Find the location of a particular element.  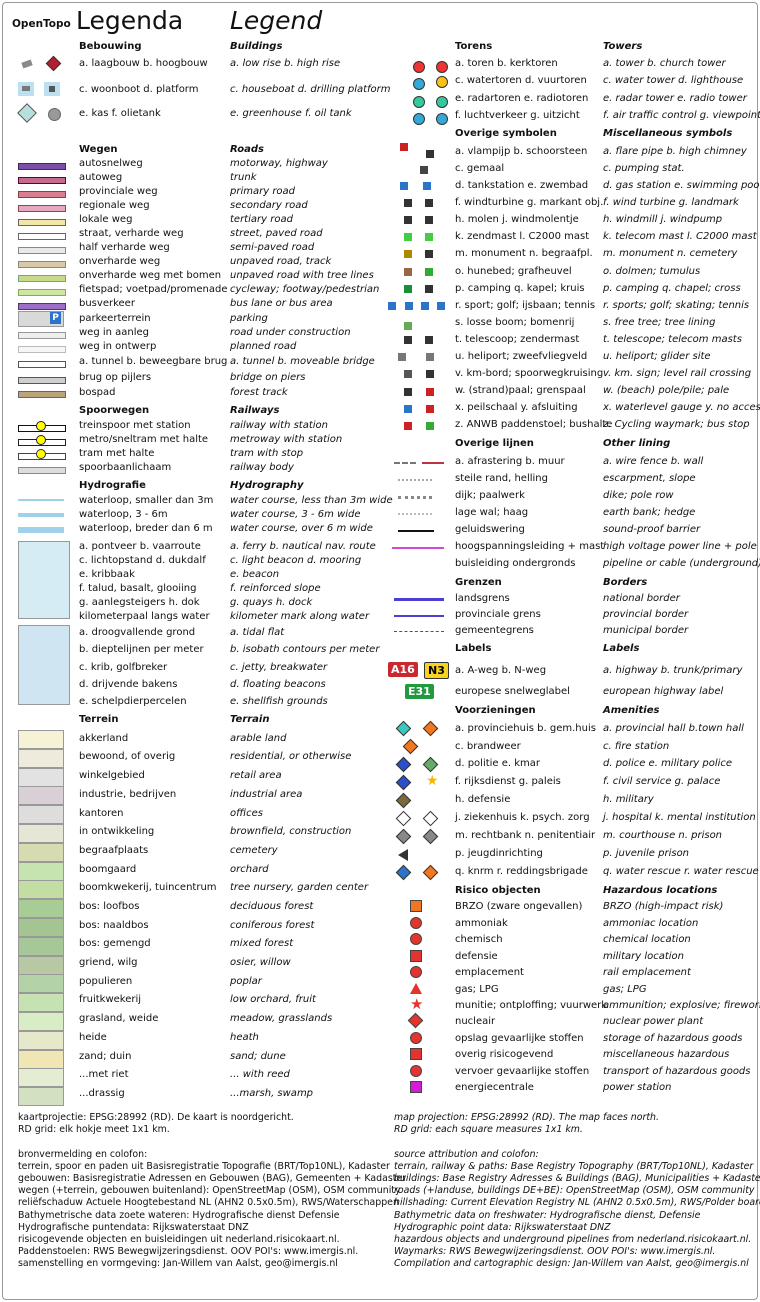

legend-label: bos: gemengd is located at coordinates (115, 943).